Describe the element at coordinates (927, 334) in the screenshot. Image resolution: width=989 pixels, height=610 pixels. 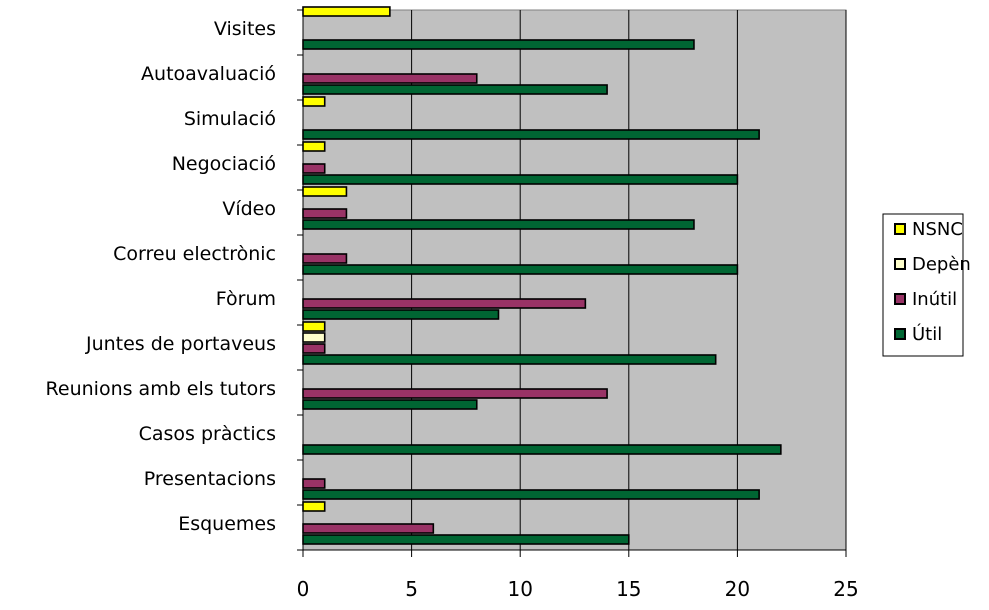
I see `legend-label: Útil` at that location.